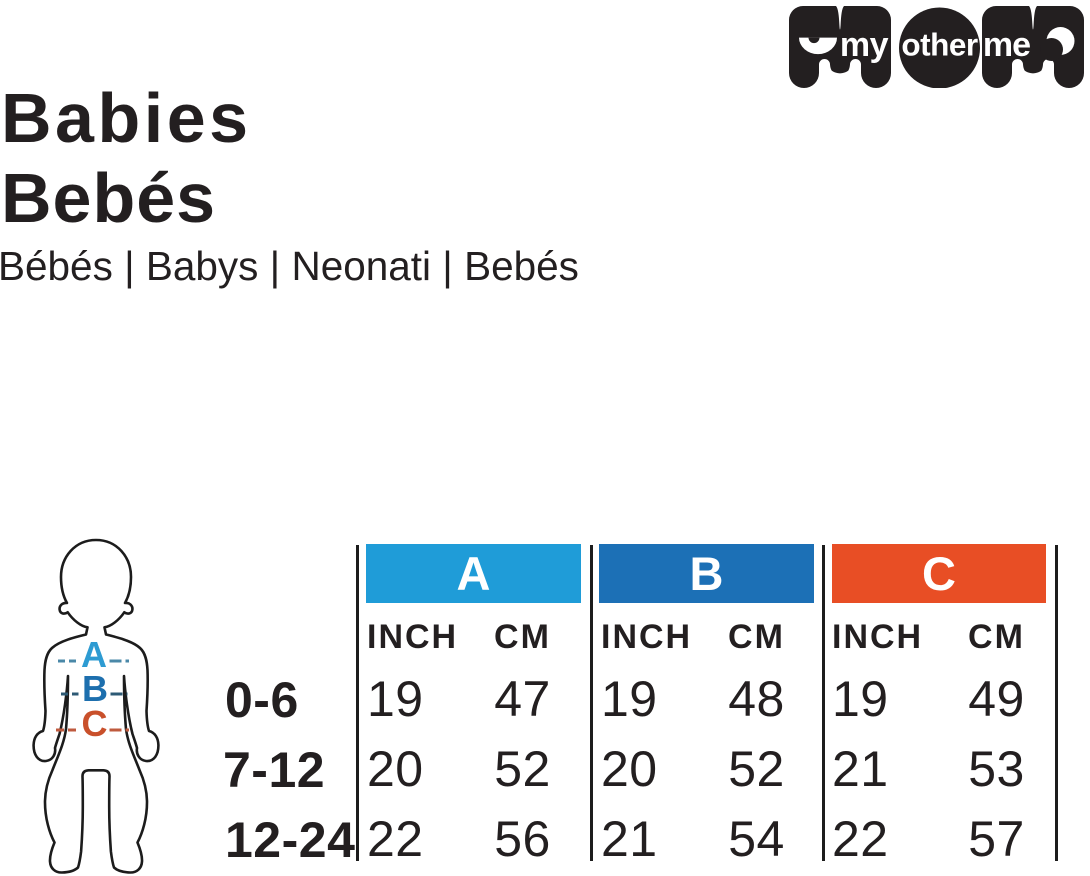 Image resolution: width=1090 pixels, height=876 pixels. What do you see at coordinates (94, 654) in the screenshot?
I see `svg-text: A` at bounding box center [94, 654].